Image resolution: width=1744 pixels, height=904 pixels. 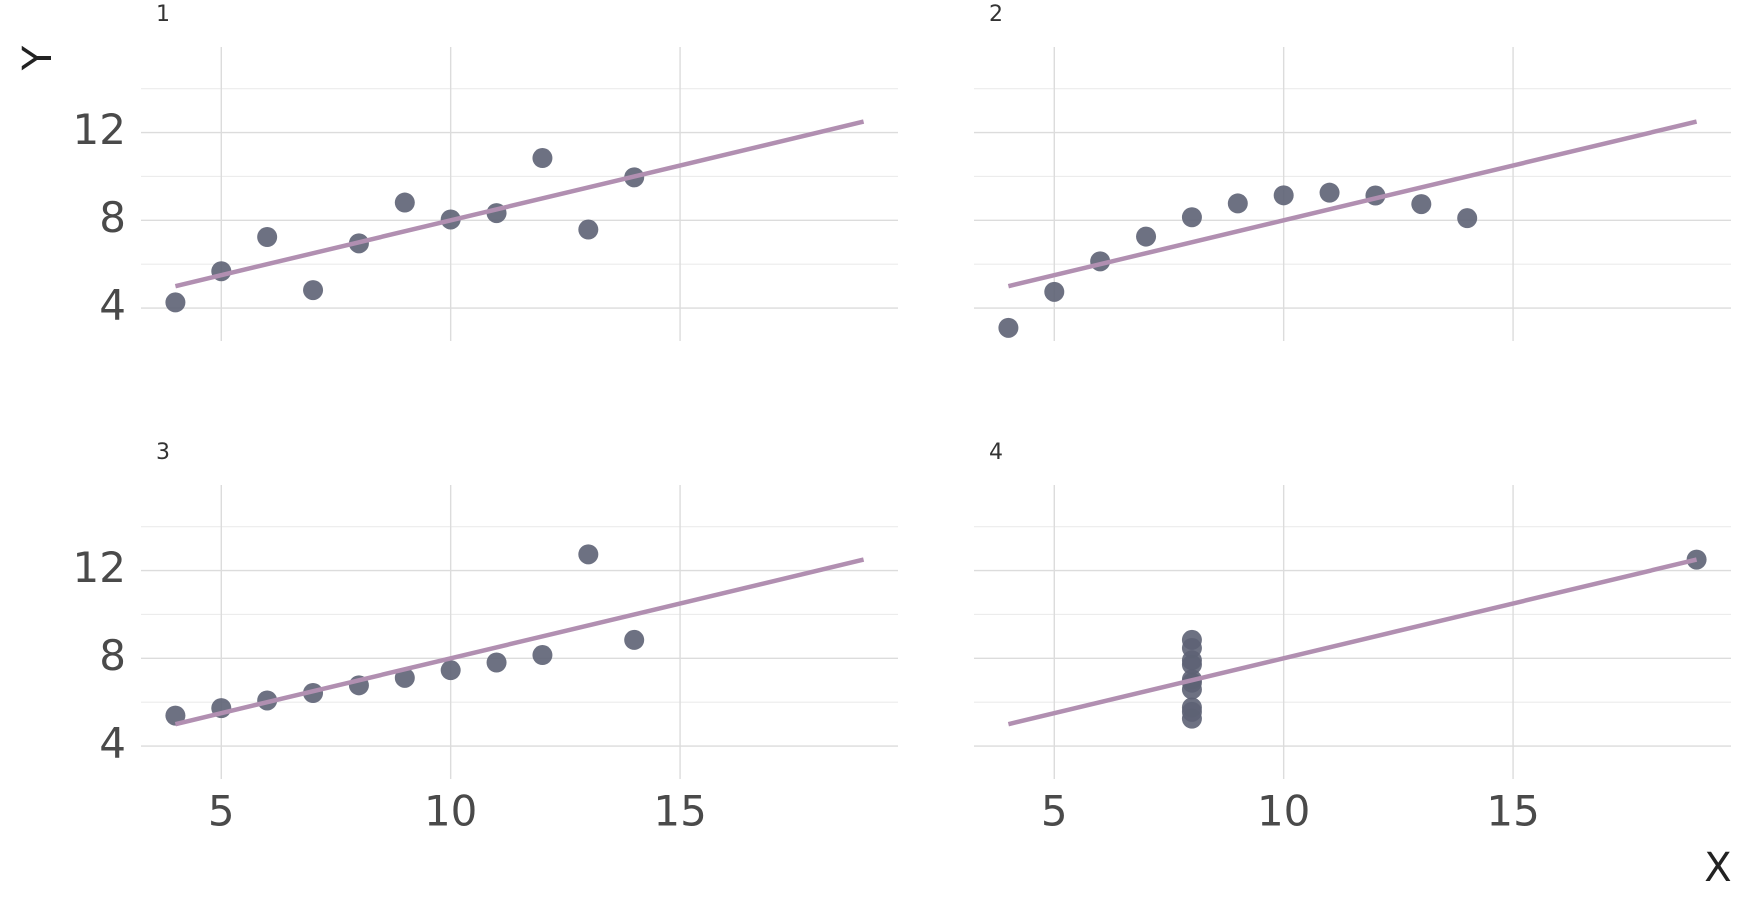 I want to click on panel-title: 3, so click(x=163, y=452).